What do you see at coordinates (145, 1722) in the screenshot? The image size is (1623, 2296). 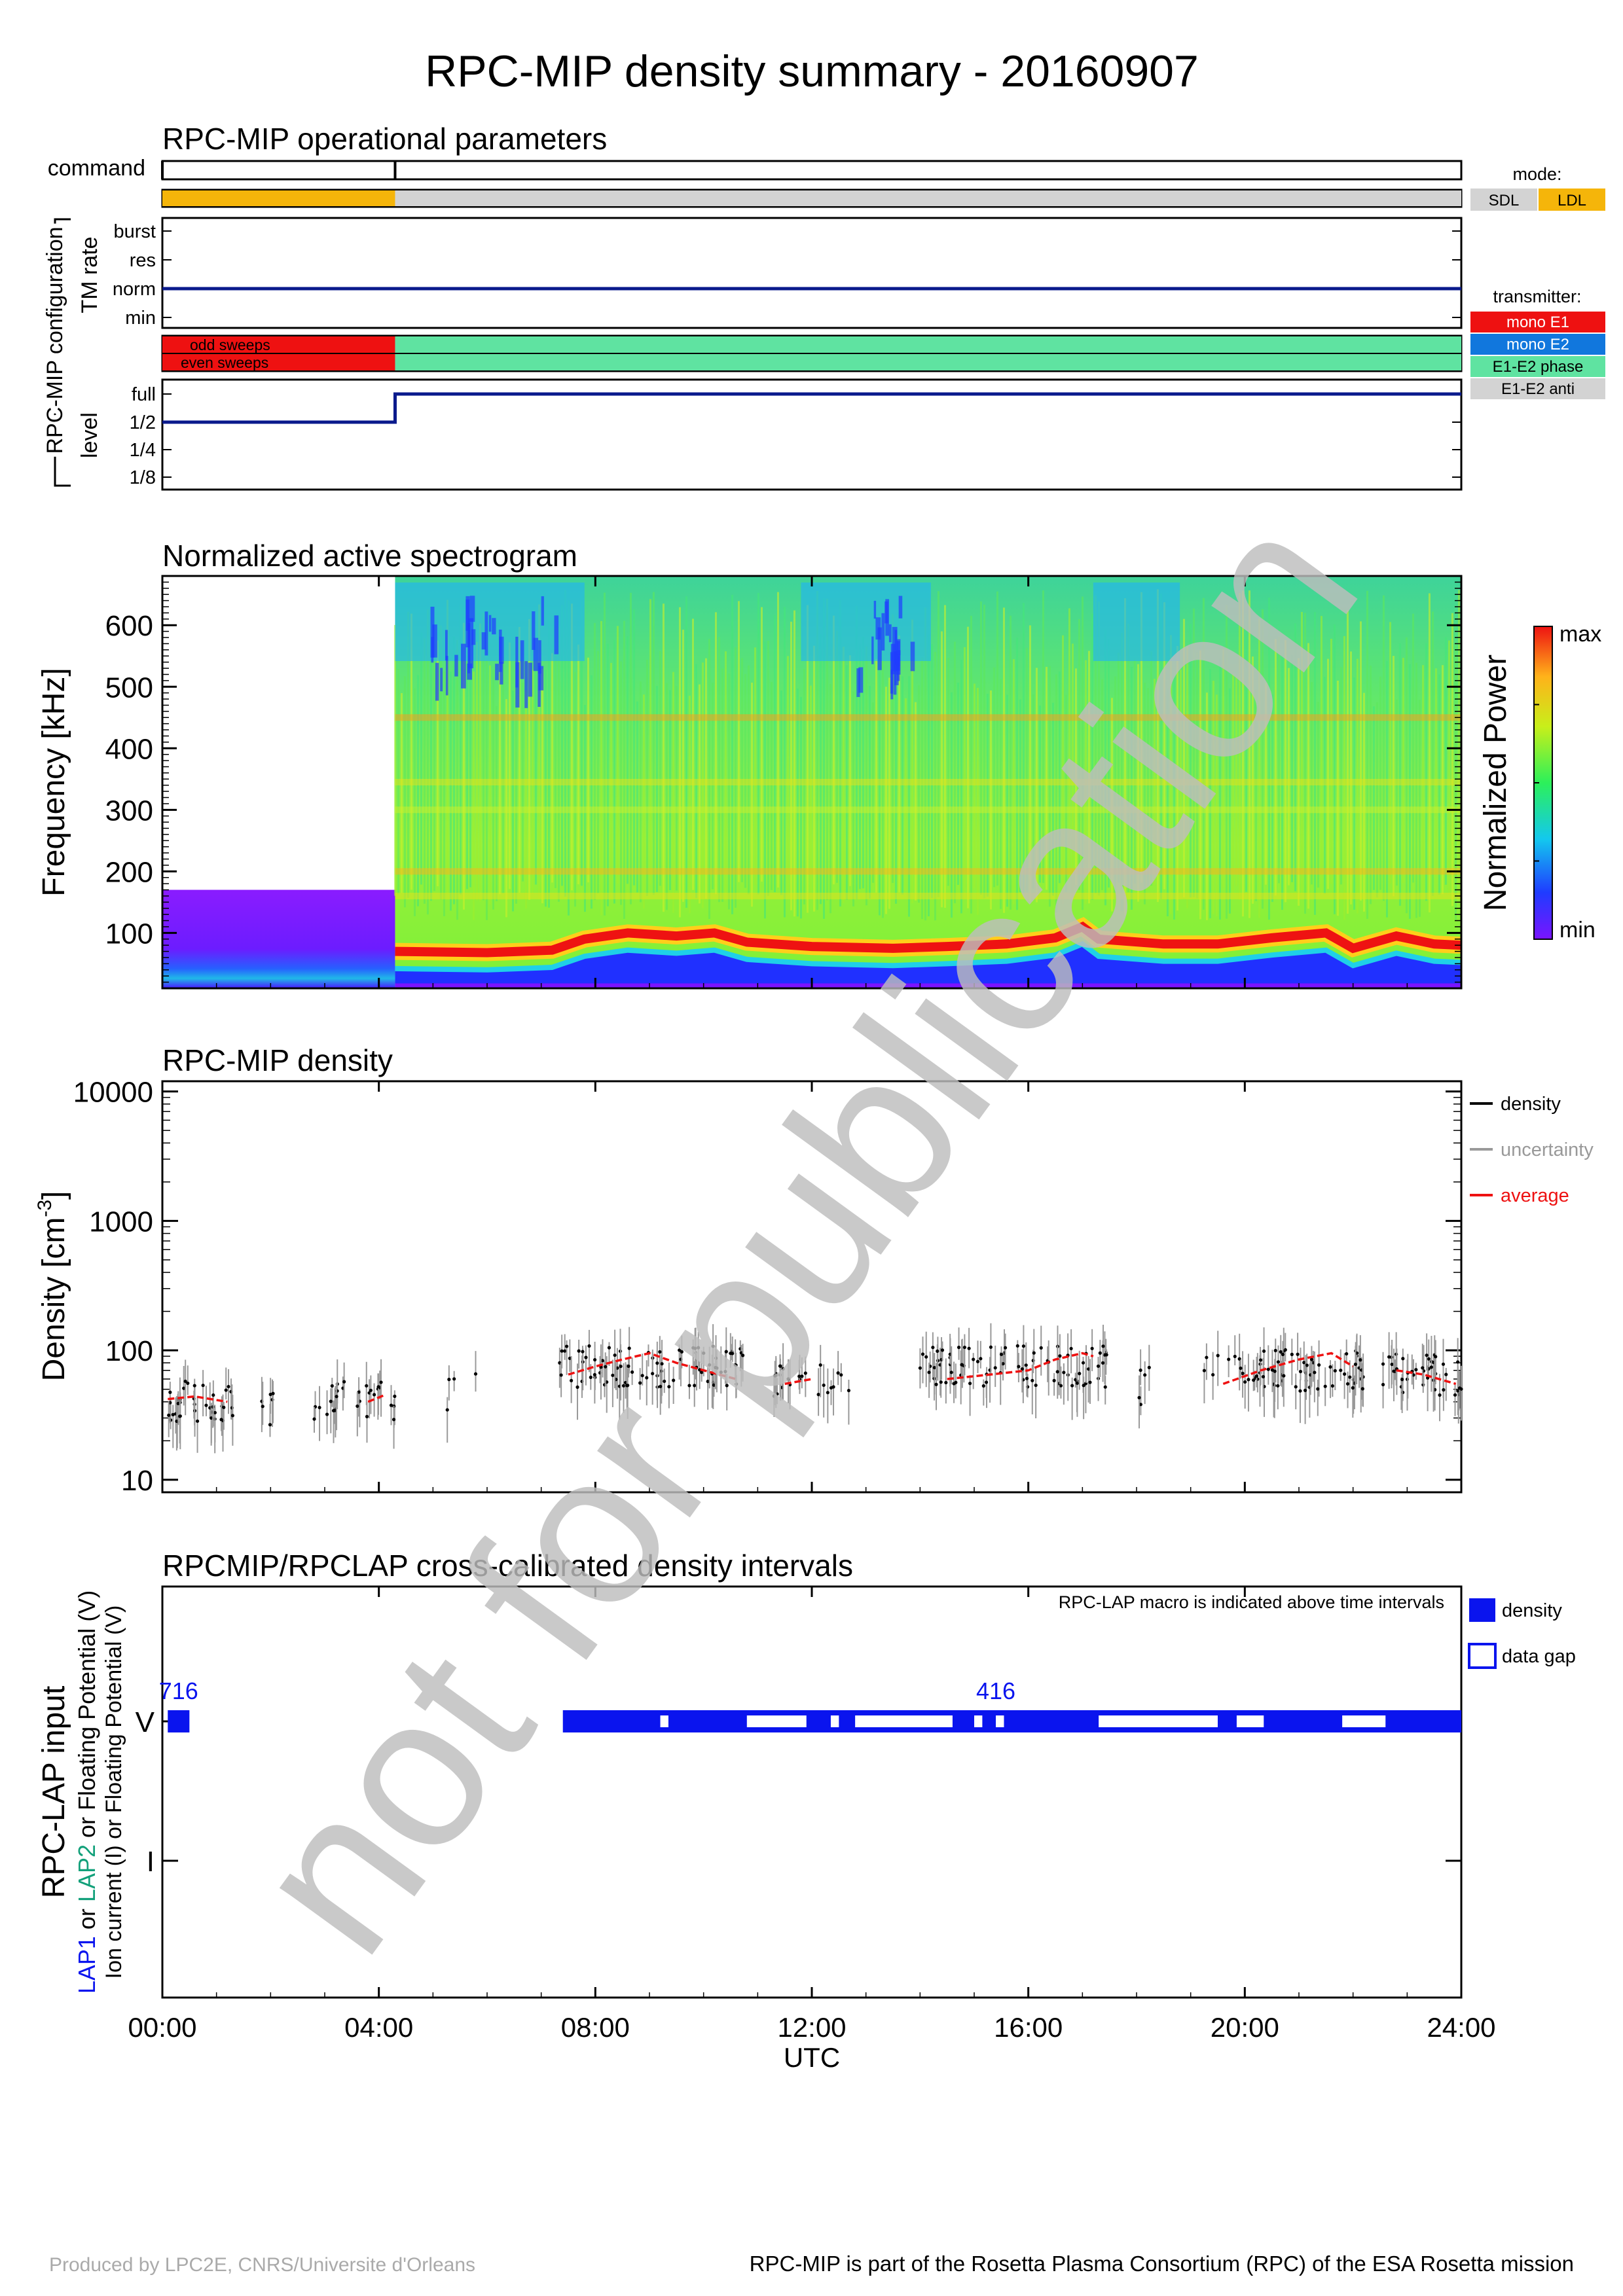 I see `lap-level-label: V` at bounding box center [145, 1722].